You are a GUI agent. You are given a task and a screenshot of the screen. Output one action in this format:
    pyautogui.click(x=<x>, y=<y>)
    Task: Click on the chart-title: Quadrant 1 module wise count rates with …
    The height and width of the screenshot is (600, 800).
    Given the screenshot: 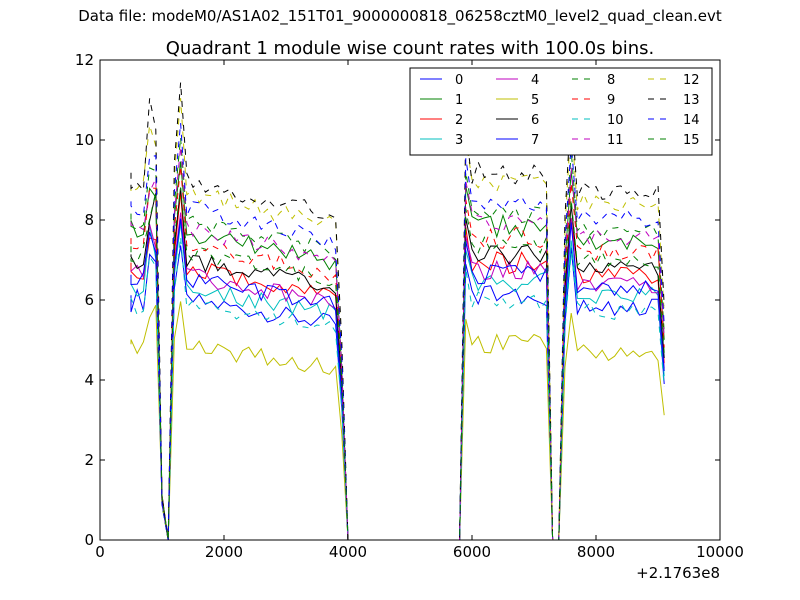 What is the action you would take?
    pyautogui.click(x=410, y=48)
    